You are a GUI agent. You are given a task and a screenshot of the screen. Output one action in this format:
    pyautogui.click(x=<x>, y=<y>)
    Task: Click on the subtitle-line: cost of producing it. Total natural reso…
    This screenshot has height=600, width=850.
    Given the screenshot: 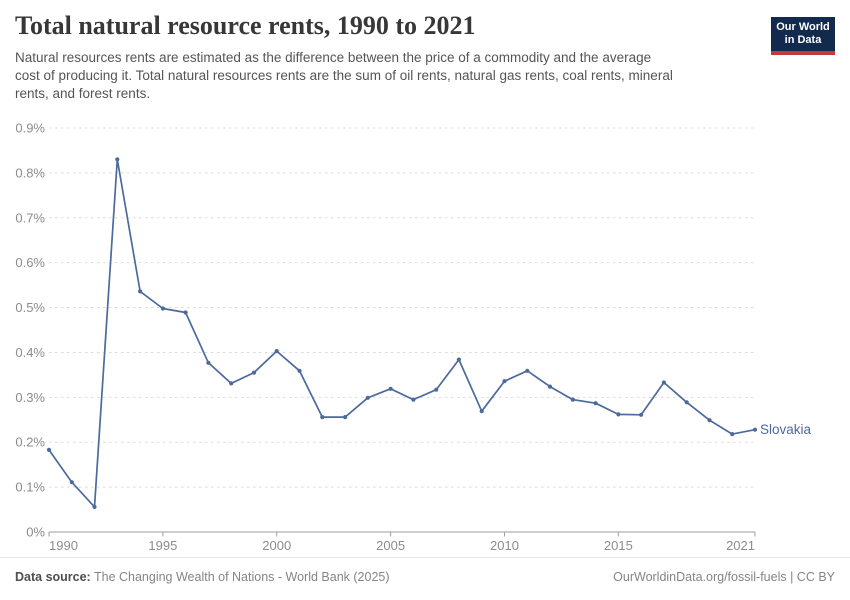 What is the action you would take?
    pyautogui.click(x=344, y=75)
    